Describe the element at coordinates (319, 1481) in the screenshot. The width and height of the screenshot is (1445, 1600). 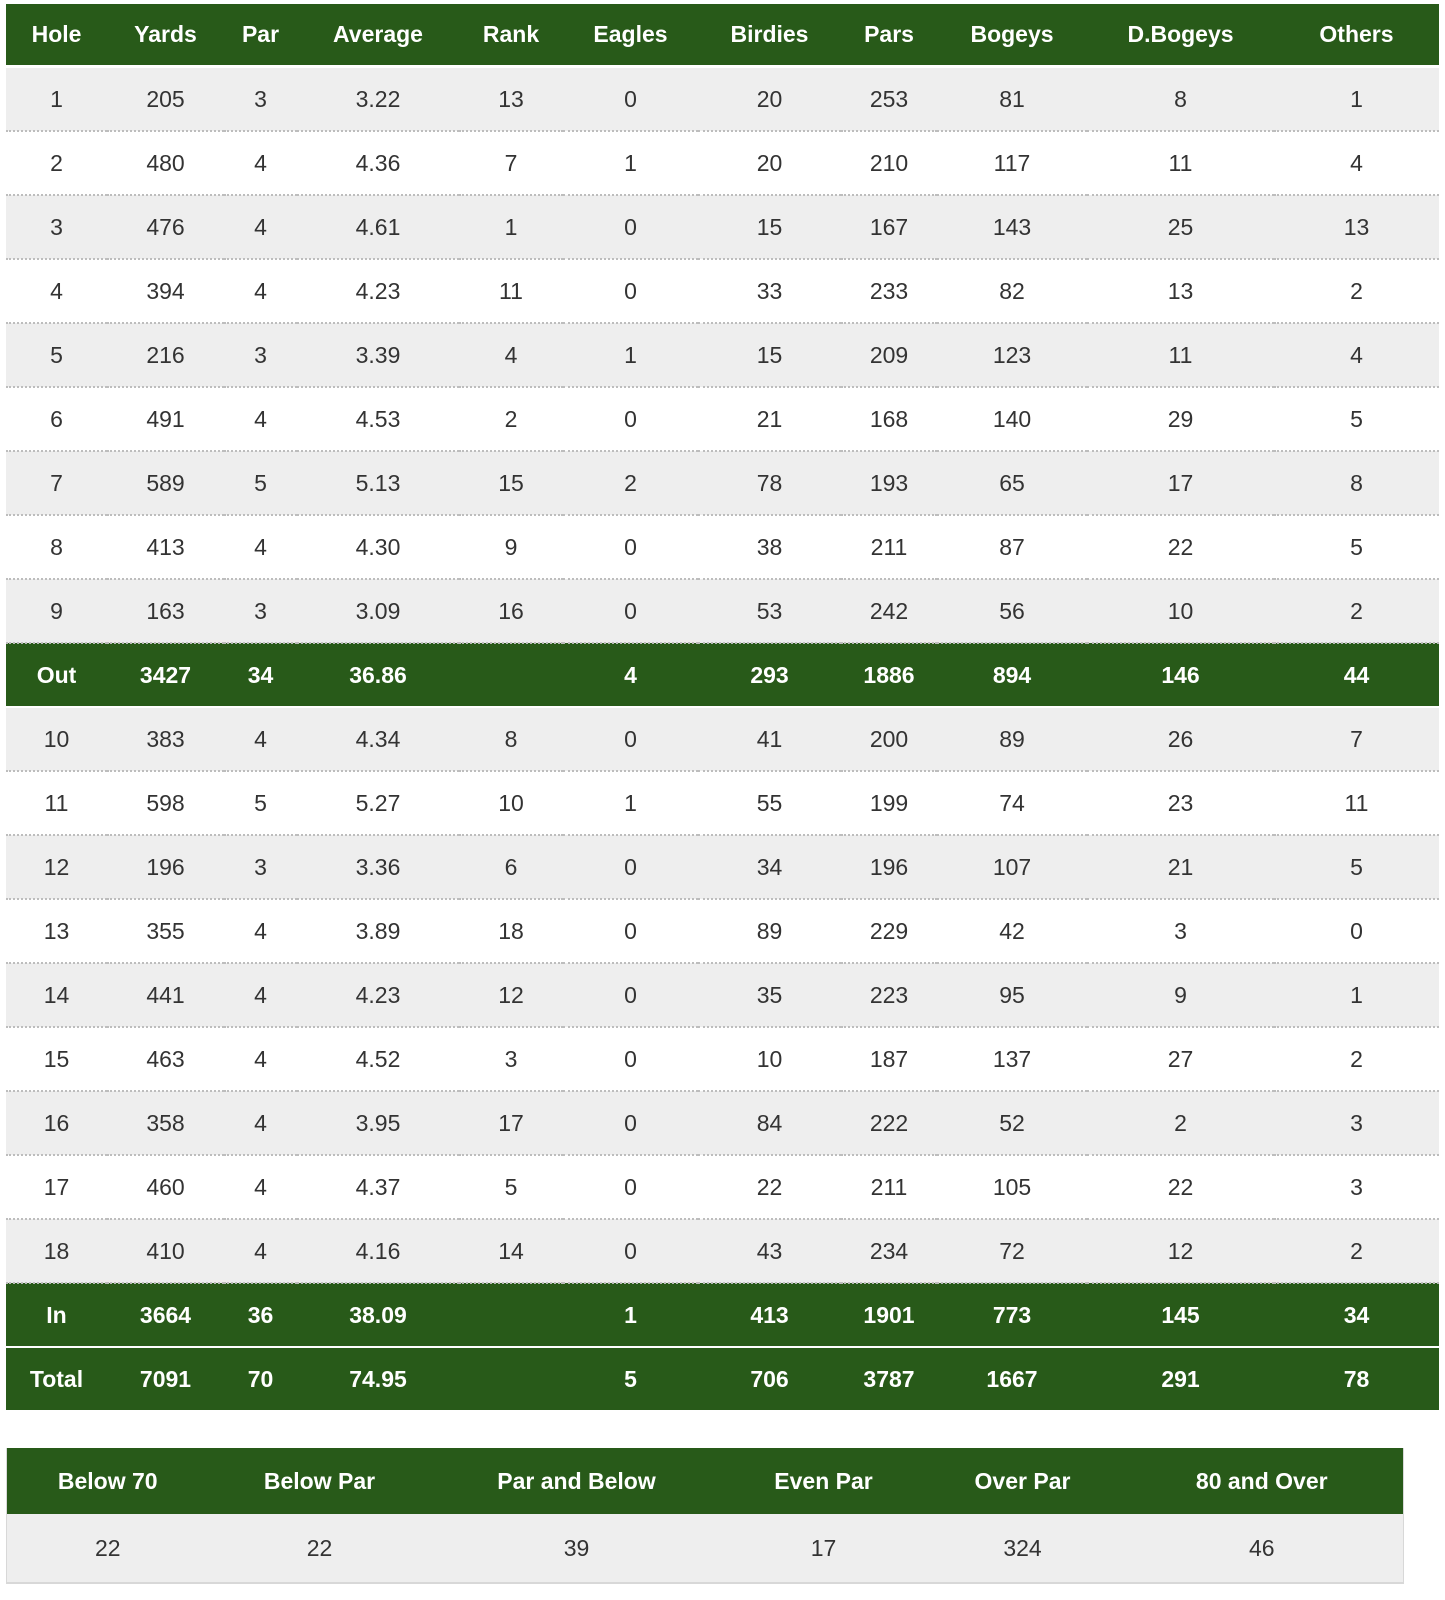
I see `summary-header-below-par: Below Par` at that location.